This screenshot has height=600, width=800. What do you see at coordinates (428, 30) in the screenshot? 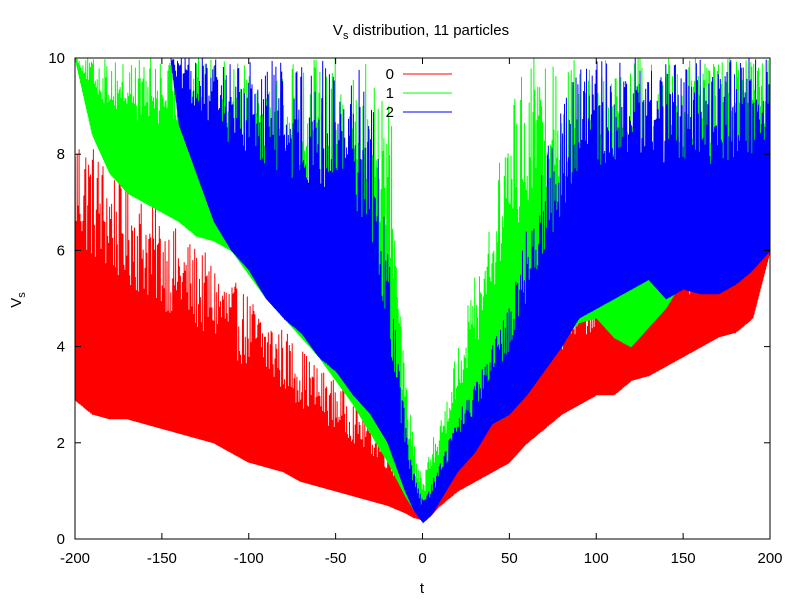
I see `title-rest: distribution, 11 particles` at bounding box center [428, 30].